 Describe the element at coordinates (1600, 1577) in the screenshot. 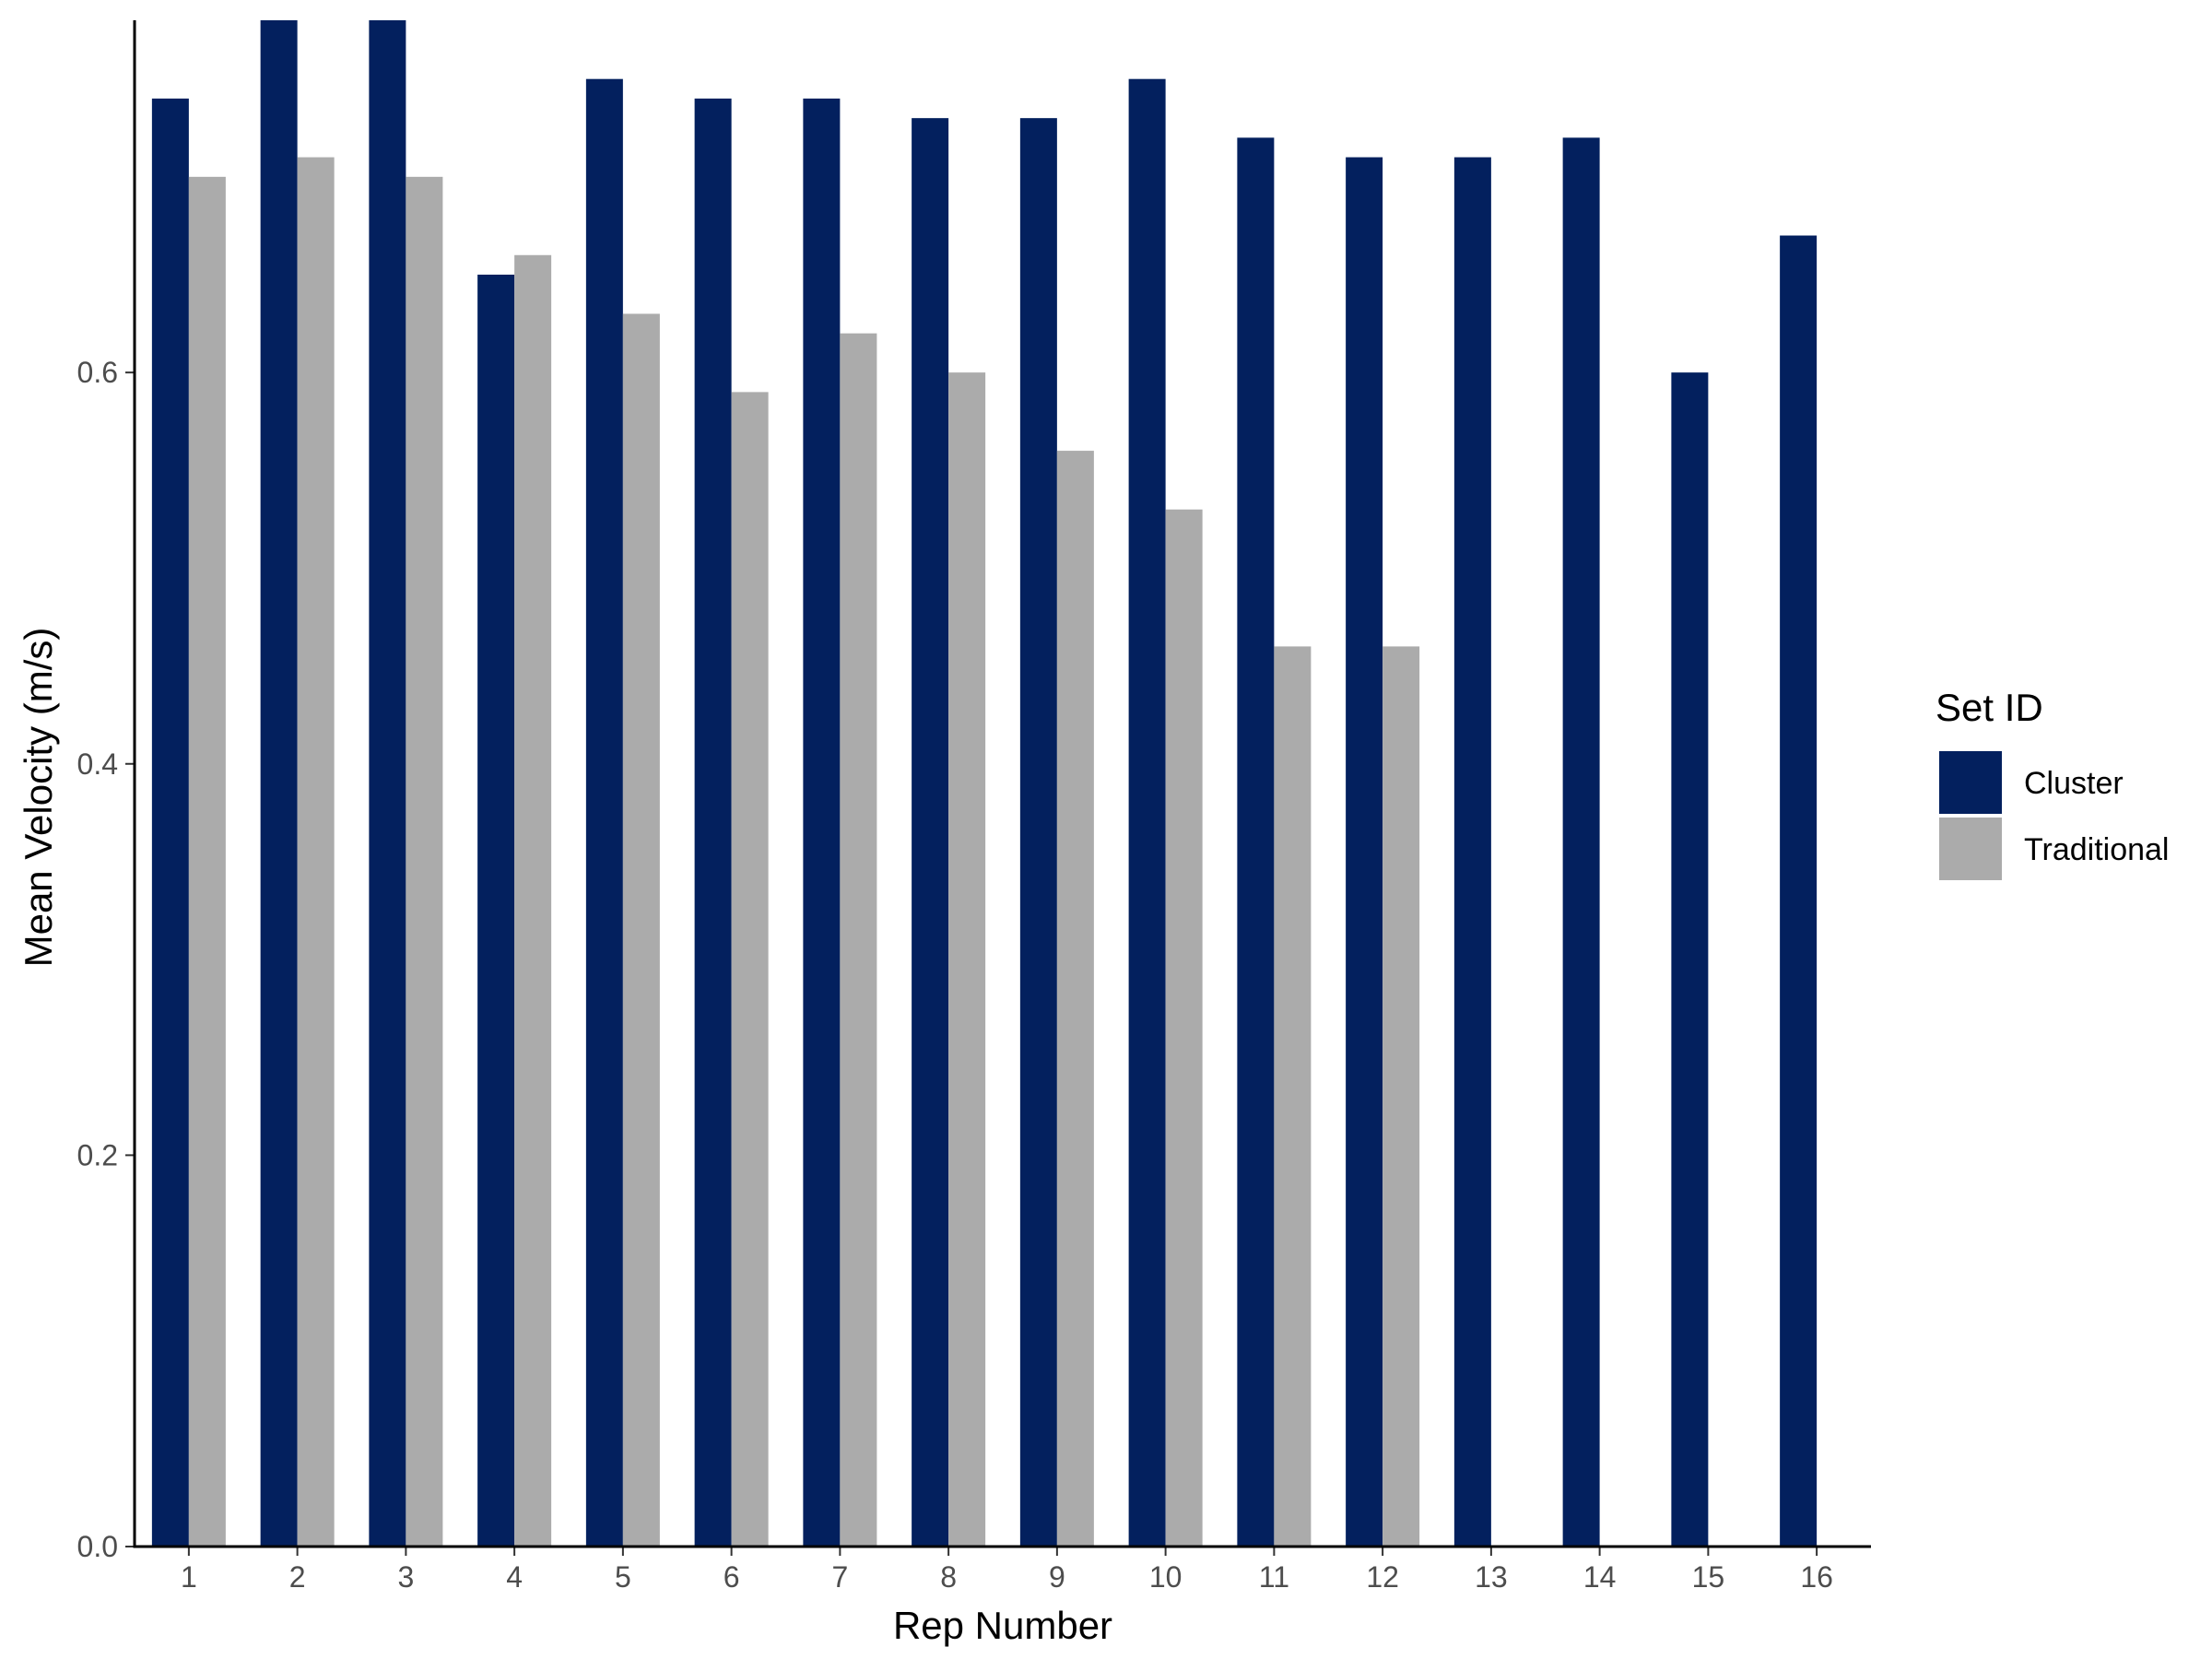

I see `x-tick-label: 14` at that location.